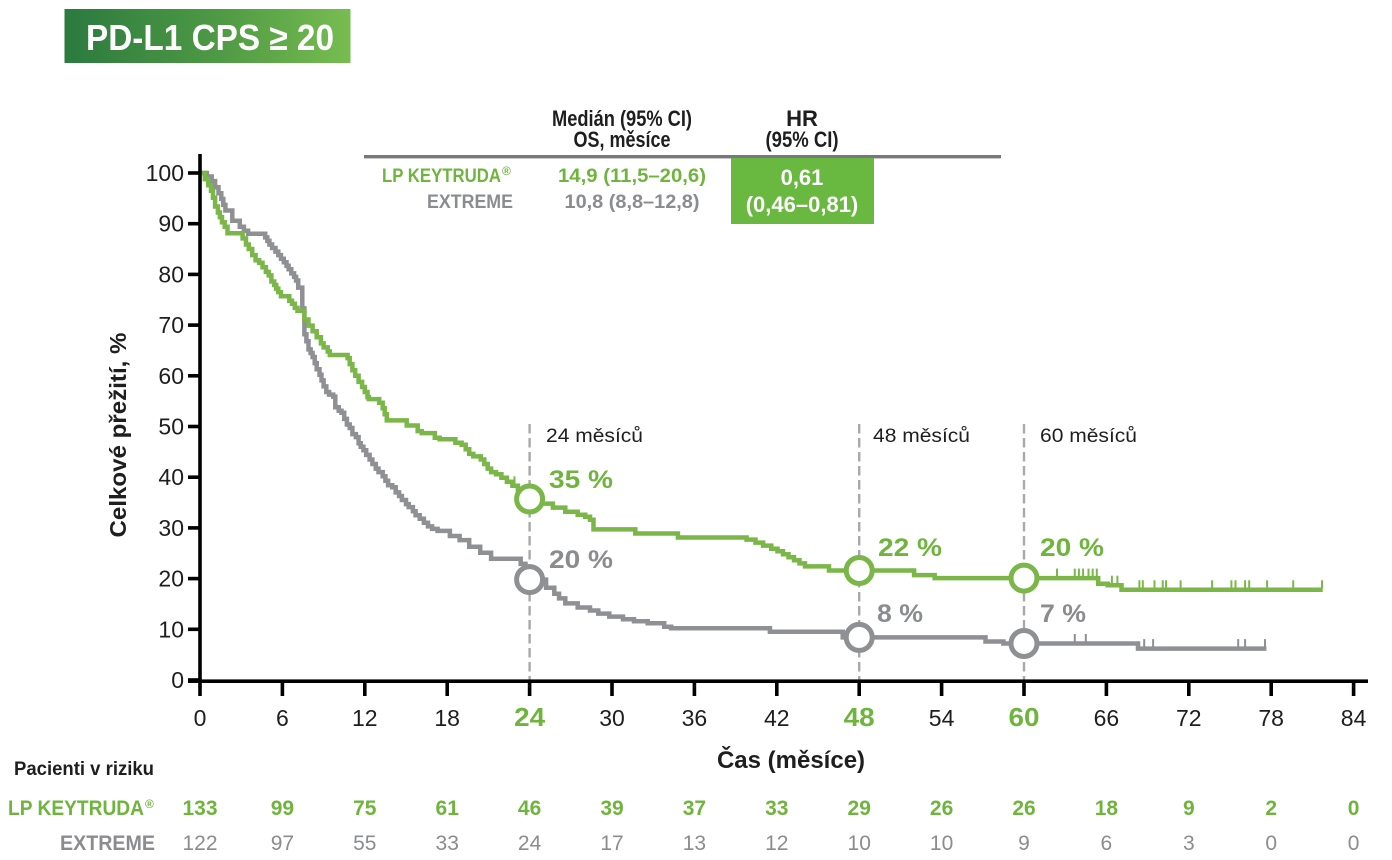  I want to click on svg-text: 84, so click(1354, 718).